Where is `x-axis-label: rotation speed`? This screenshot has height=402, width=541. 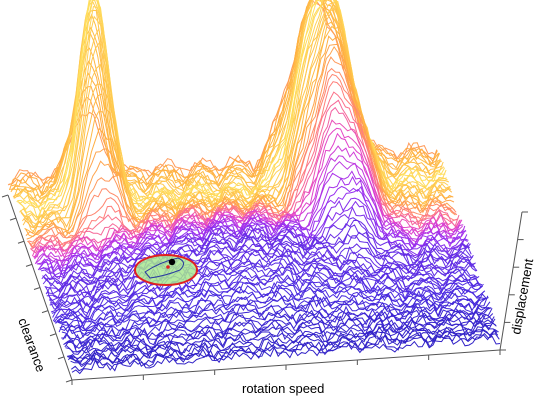 x-axis-label: rotation speed is located at coordinates (283, 388).